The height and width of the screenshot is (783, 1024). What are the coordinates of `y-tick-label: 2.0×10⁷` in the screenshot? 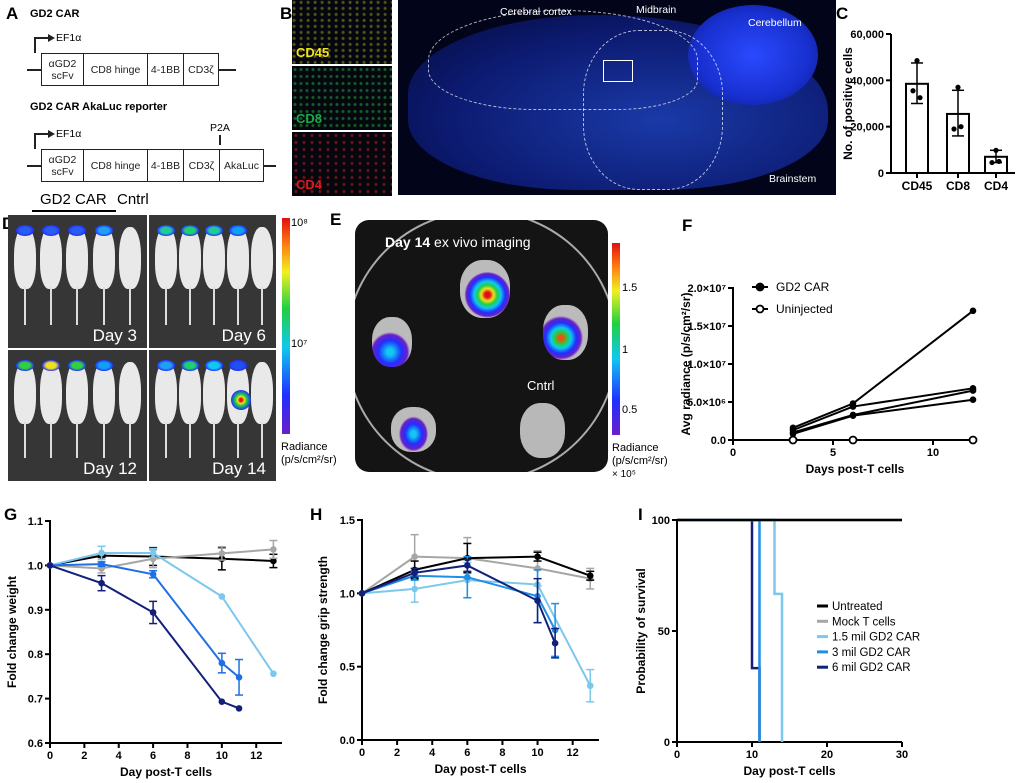 It's located at (707, 289).